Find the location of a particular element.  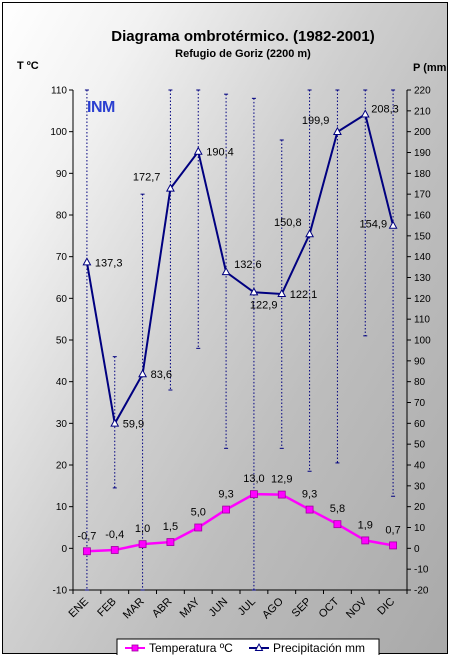

right-tick-label: 130 is located at coordinates (422, 278).